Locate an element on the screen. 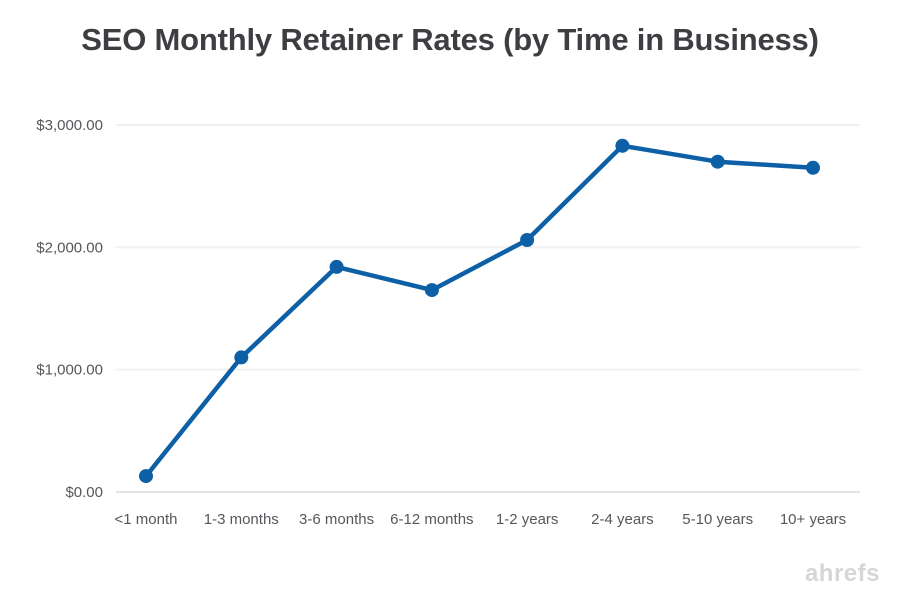 The image size is (900, 600). x-tick-label: 1-2 years is located at coordinates (527, 519).